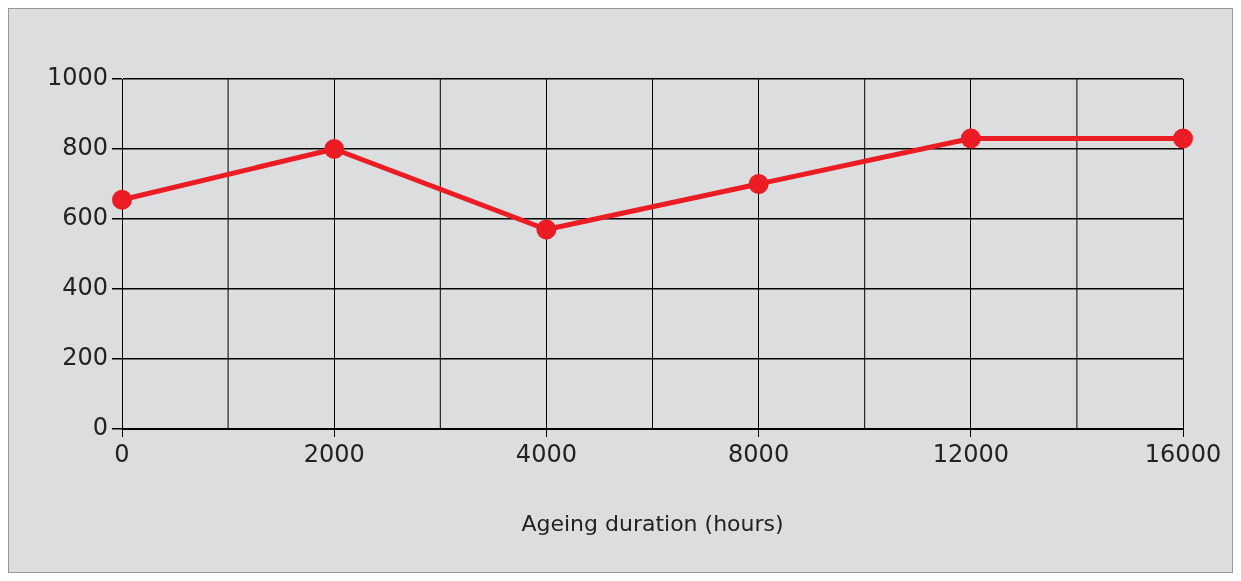 The height and width of the screenshot is (581, 1241). What do you see at coordinates (546, 453) in the screenshot?
I see `x-tick-label: 4000` at bounding box center [546, 453].